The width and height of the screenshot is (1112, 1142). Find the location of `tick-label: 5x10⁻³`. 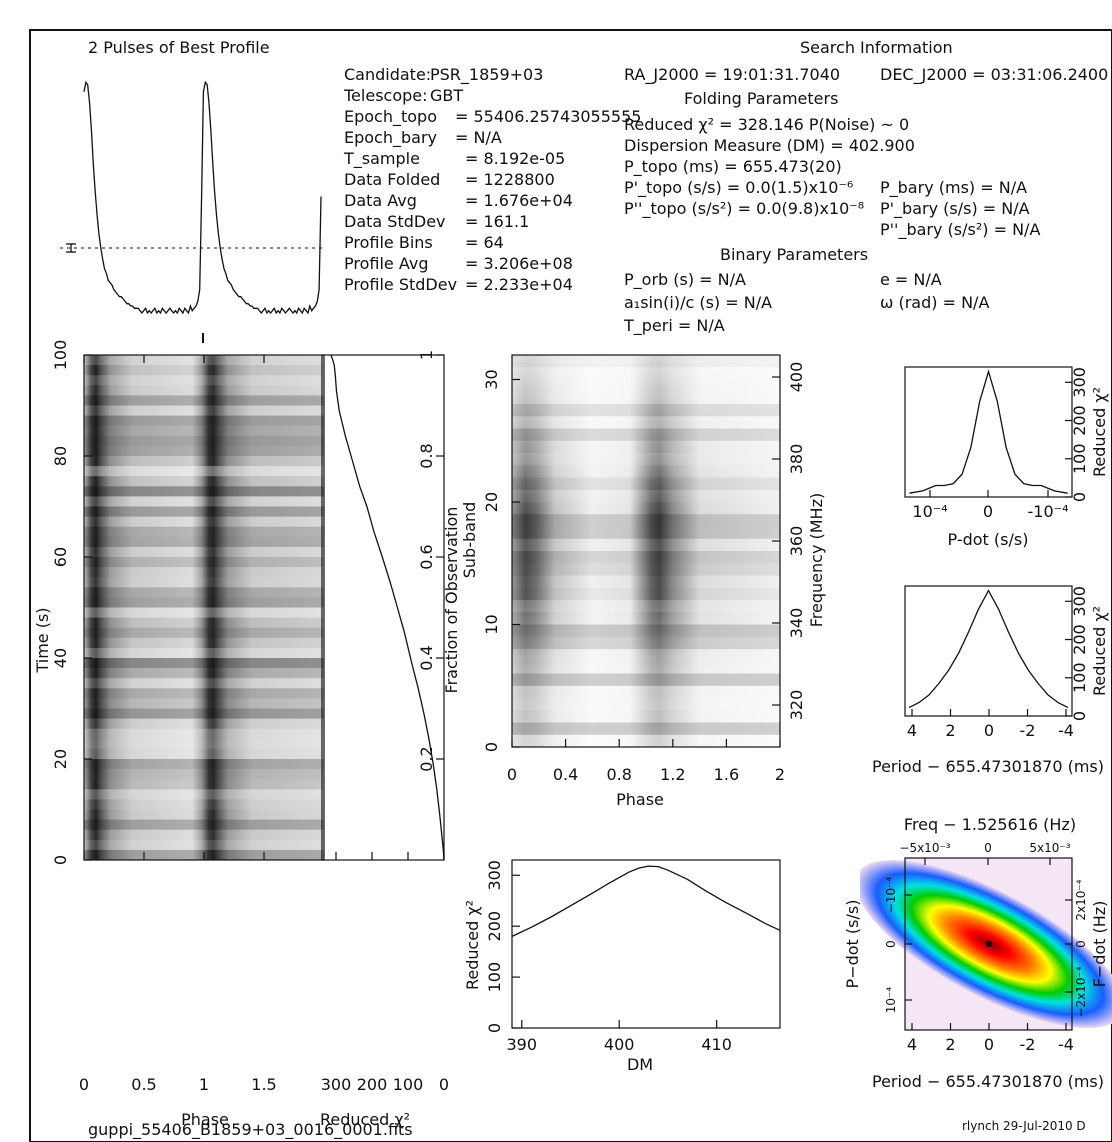

tick-label: 5x10⁻³ is located at coordinates (1049, 848).